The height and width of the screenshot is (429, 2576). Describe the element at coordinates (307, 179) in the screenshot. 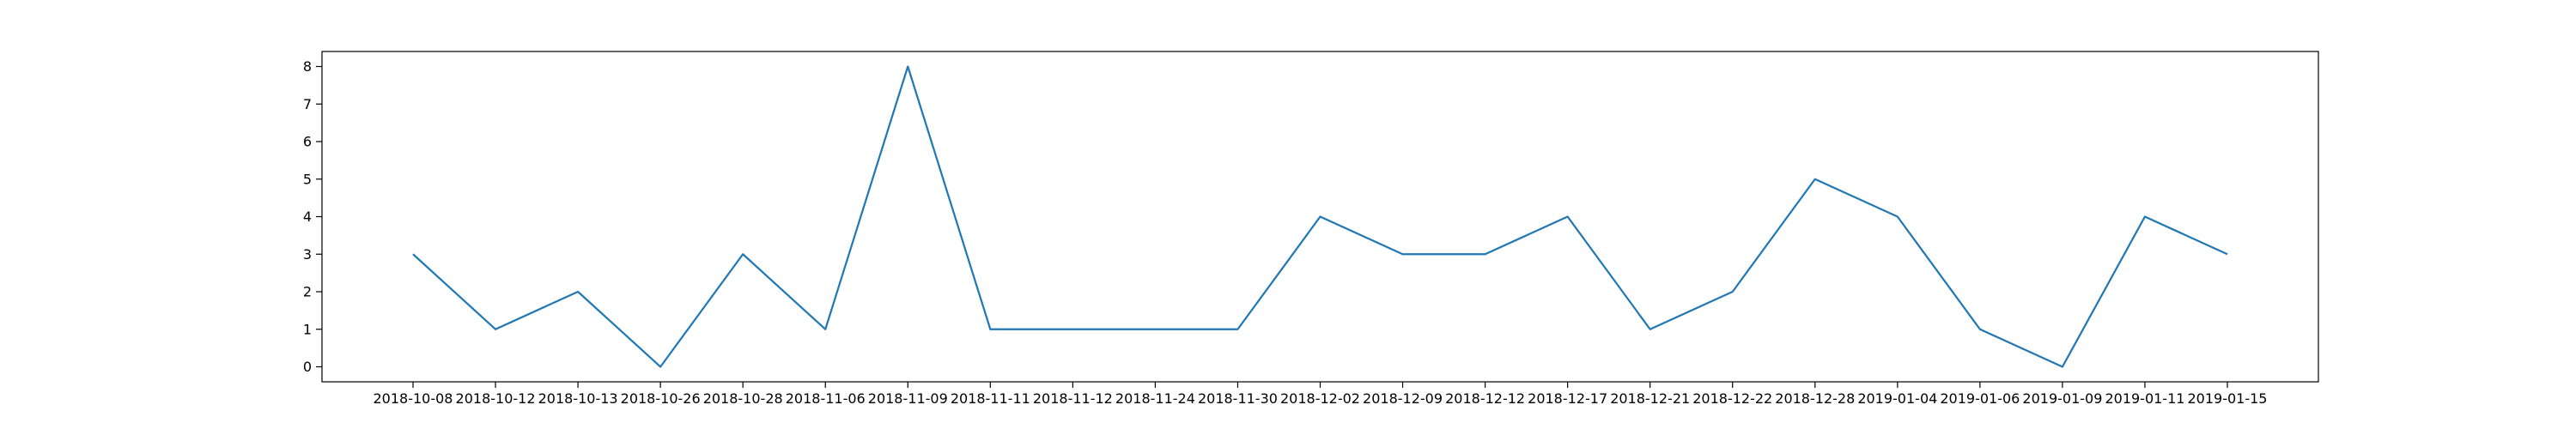

I see `y-tick-label: 5` at that location.